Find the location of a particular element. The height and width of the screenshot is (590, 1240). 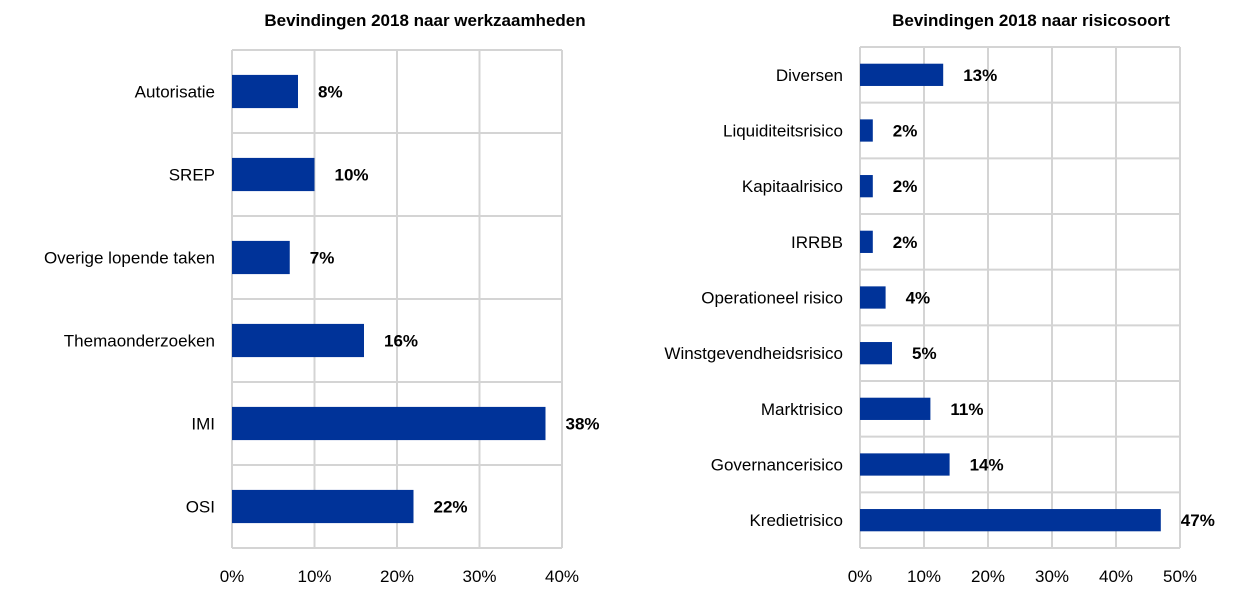

data-label: 5% is located at coordinates (924, 353).